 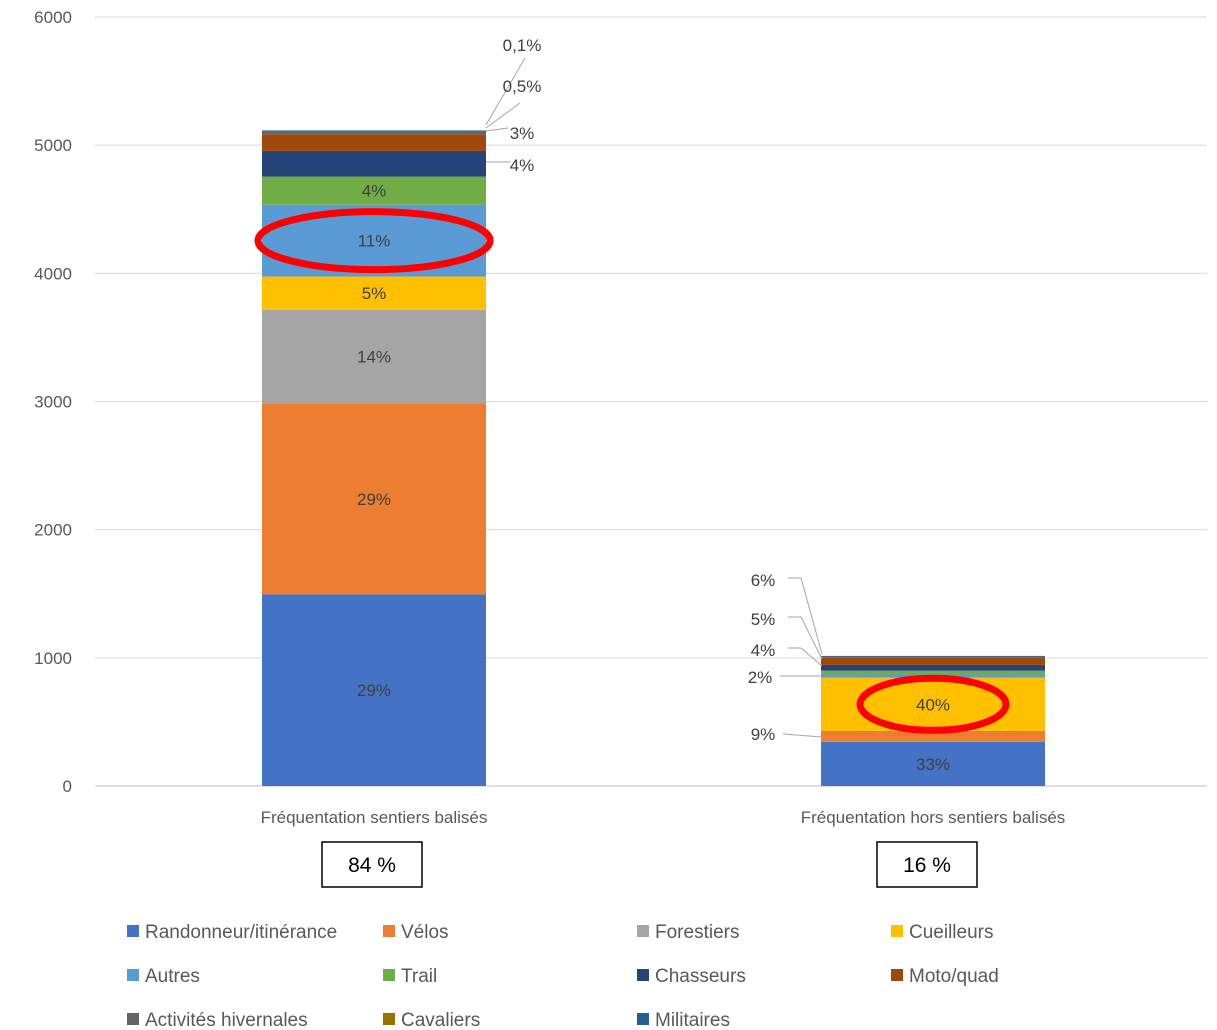 I want to click on y-axis-ticks: 0 1000 2000 3000 4000 5000 6000, so click(x=53, y=402).